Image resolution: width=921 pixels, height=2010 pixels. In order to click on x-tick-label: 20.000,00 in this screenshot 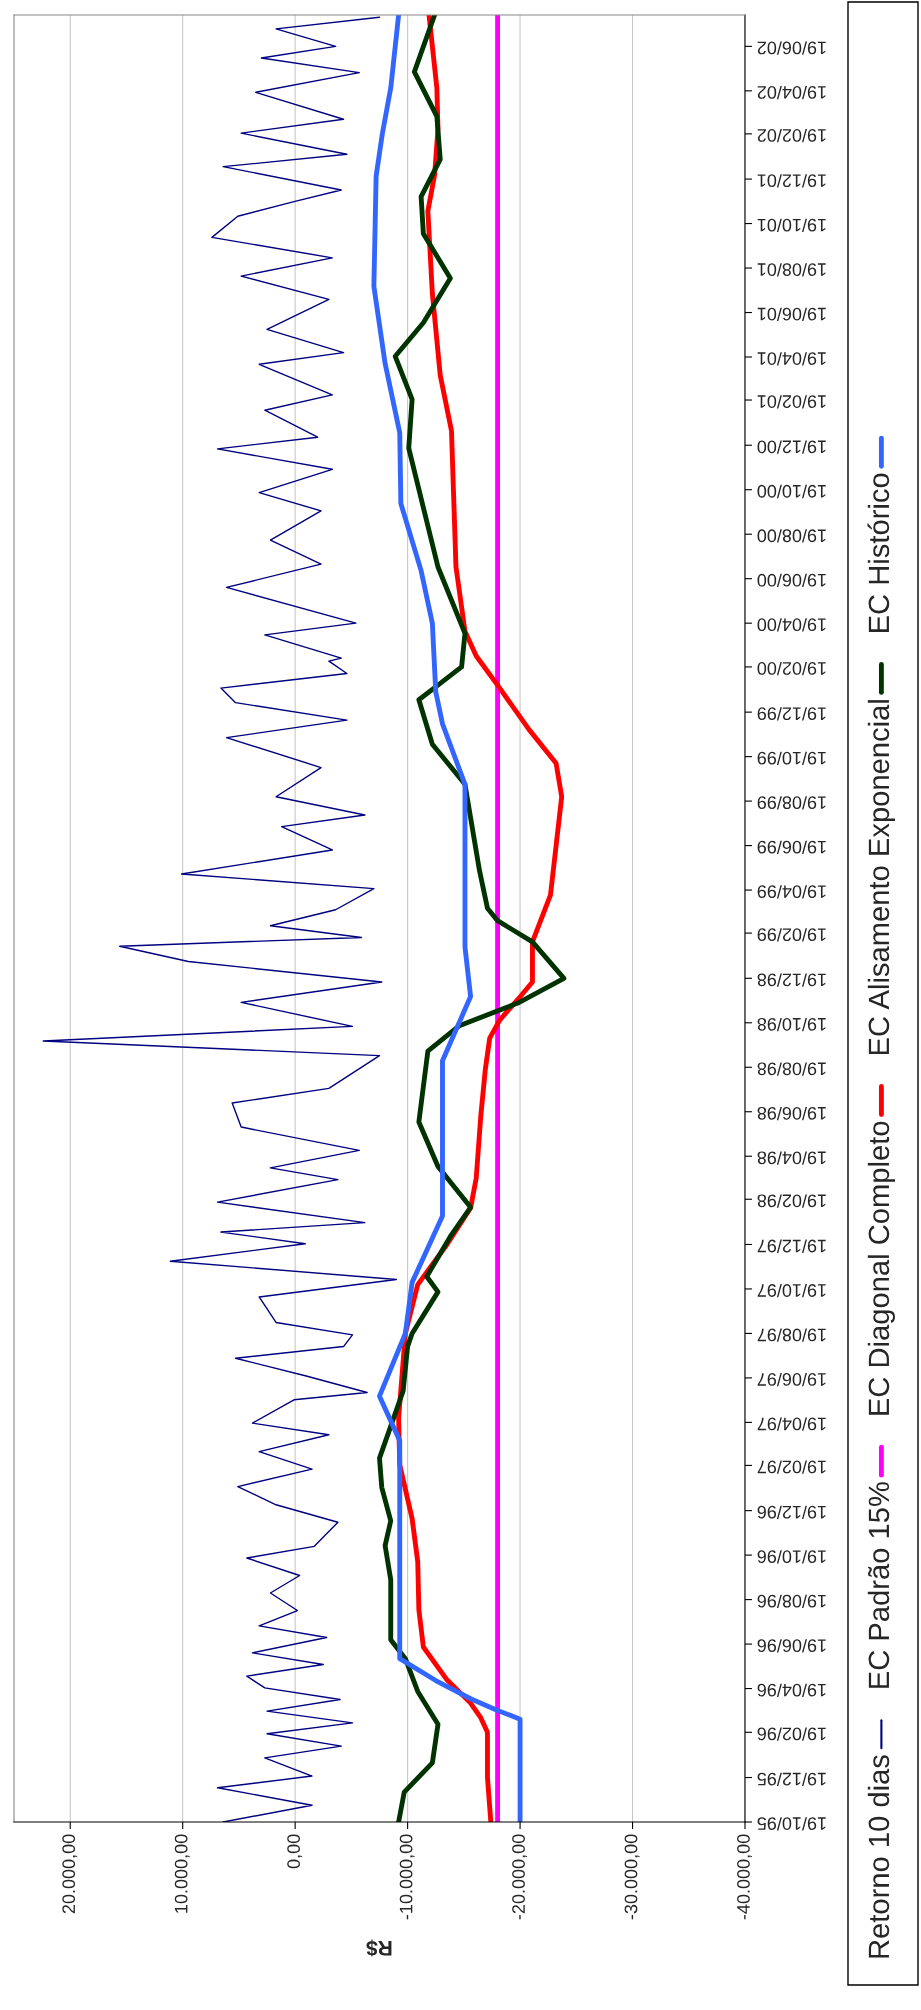, I will do `click(70, 1874)`.